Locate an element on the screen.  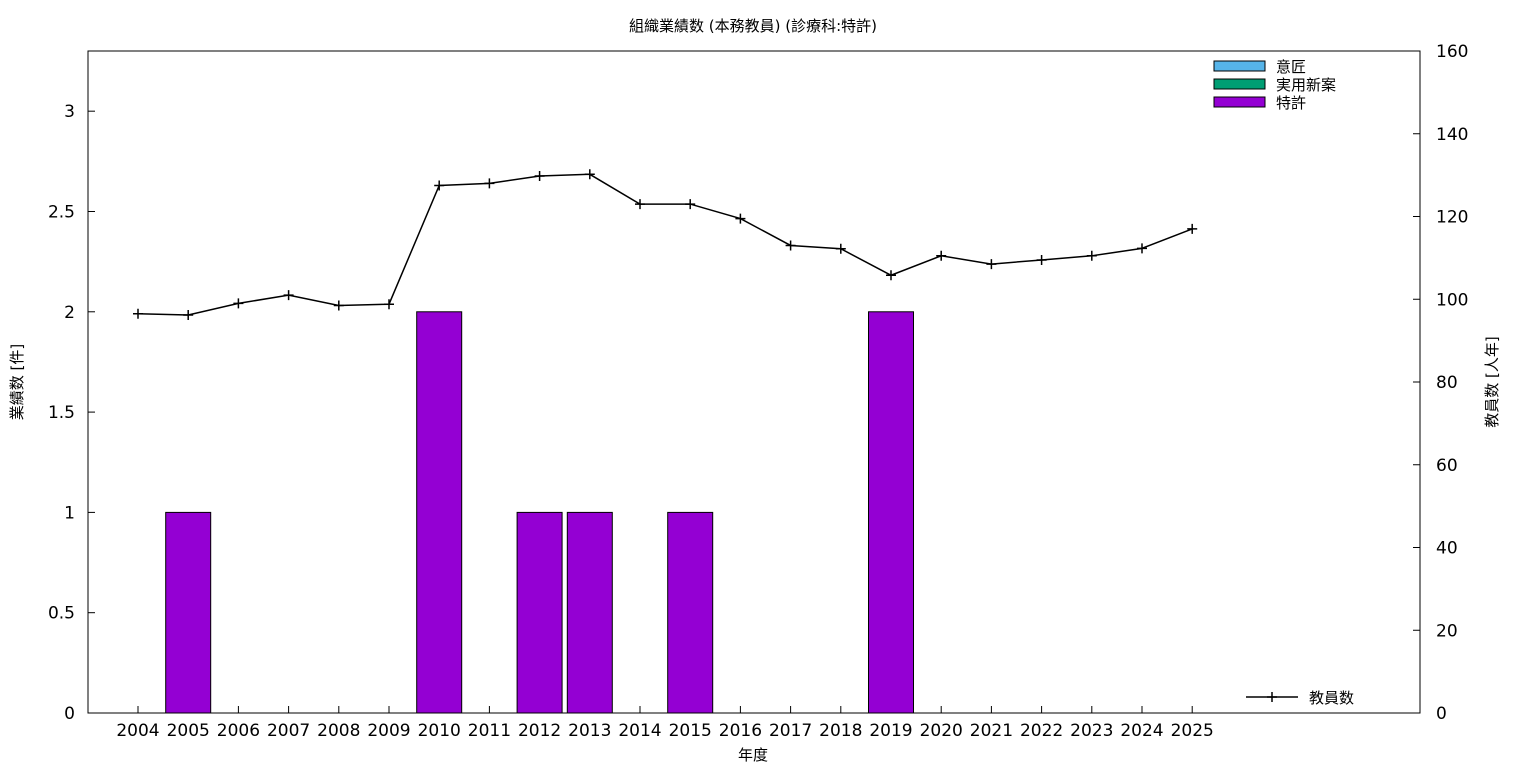
line-point-2006 is located at coordinates (238, 303).